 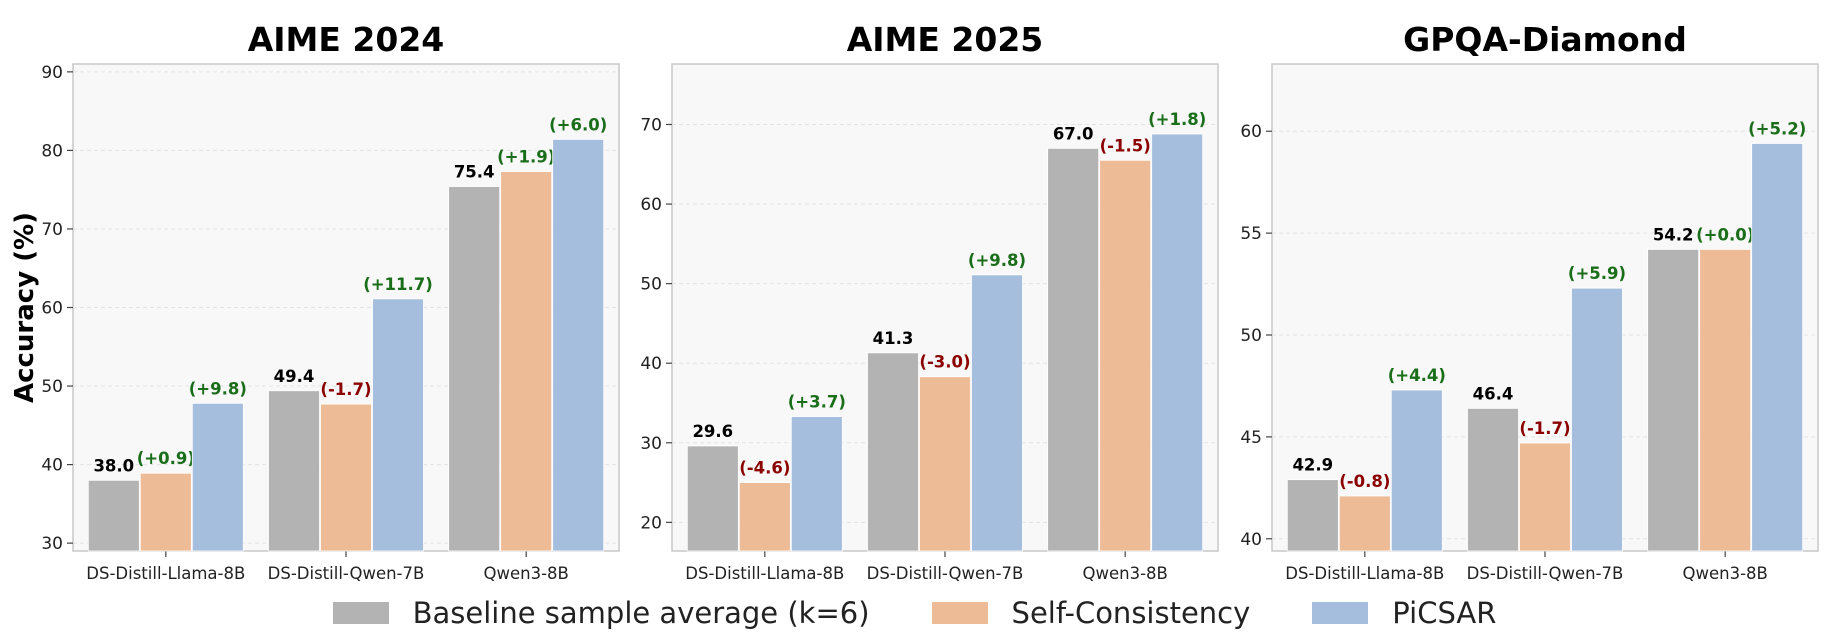 What do you see at coordinates (52, 544) in the screenshot?
I see `panel-1-ytick-label: 30` at bounding box center [52, 544].